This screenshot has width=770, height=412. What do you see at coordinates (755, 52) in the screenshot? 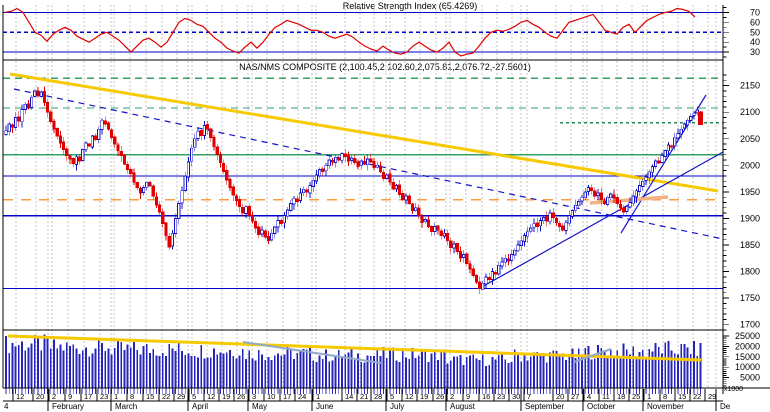
I see `rsi-axis-label: 30` at bounding box center [755, 52].